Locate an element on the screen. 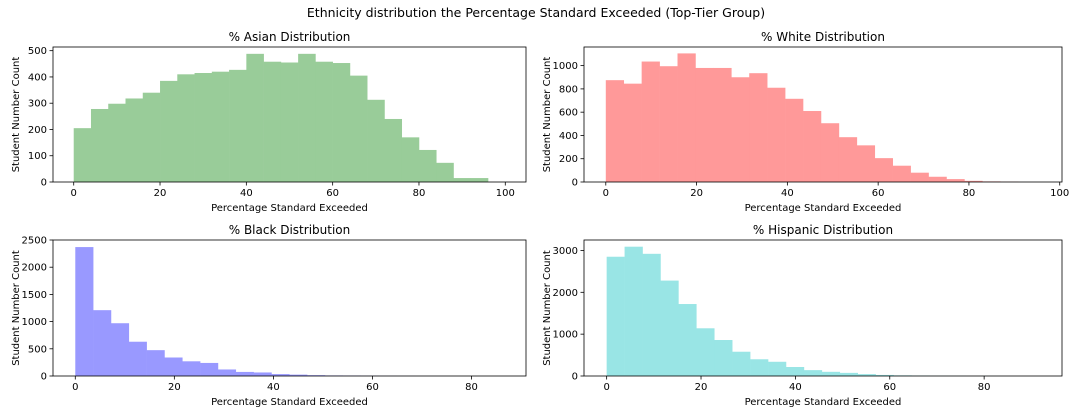 This screenshot has height=414, width=1072. y-tick-label: 1000 is located at coordinates (565, 66).